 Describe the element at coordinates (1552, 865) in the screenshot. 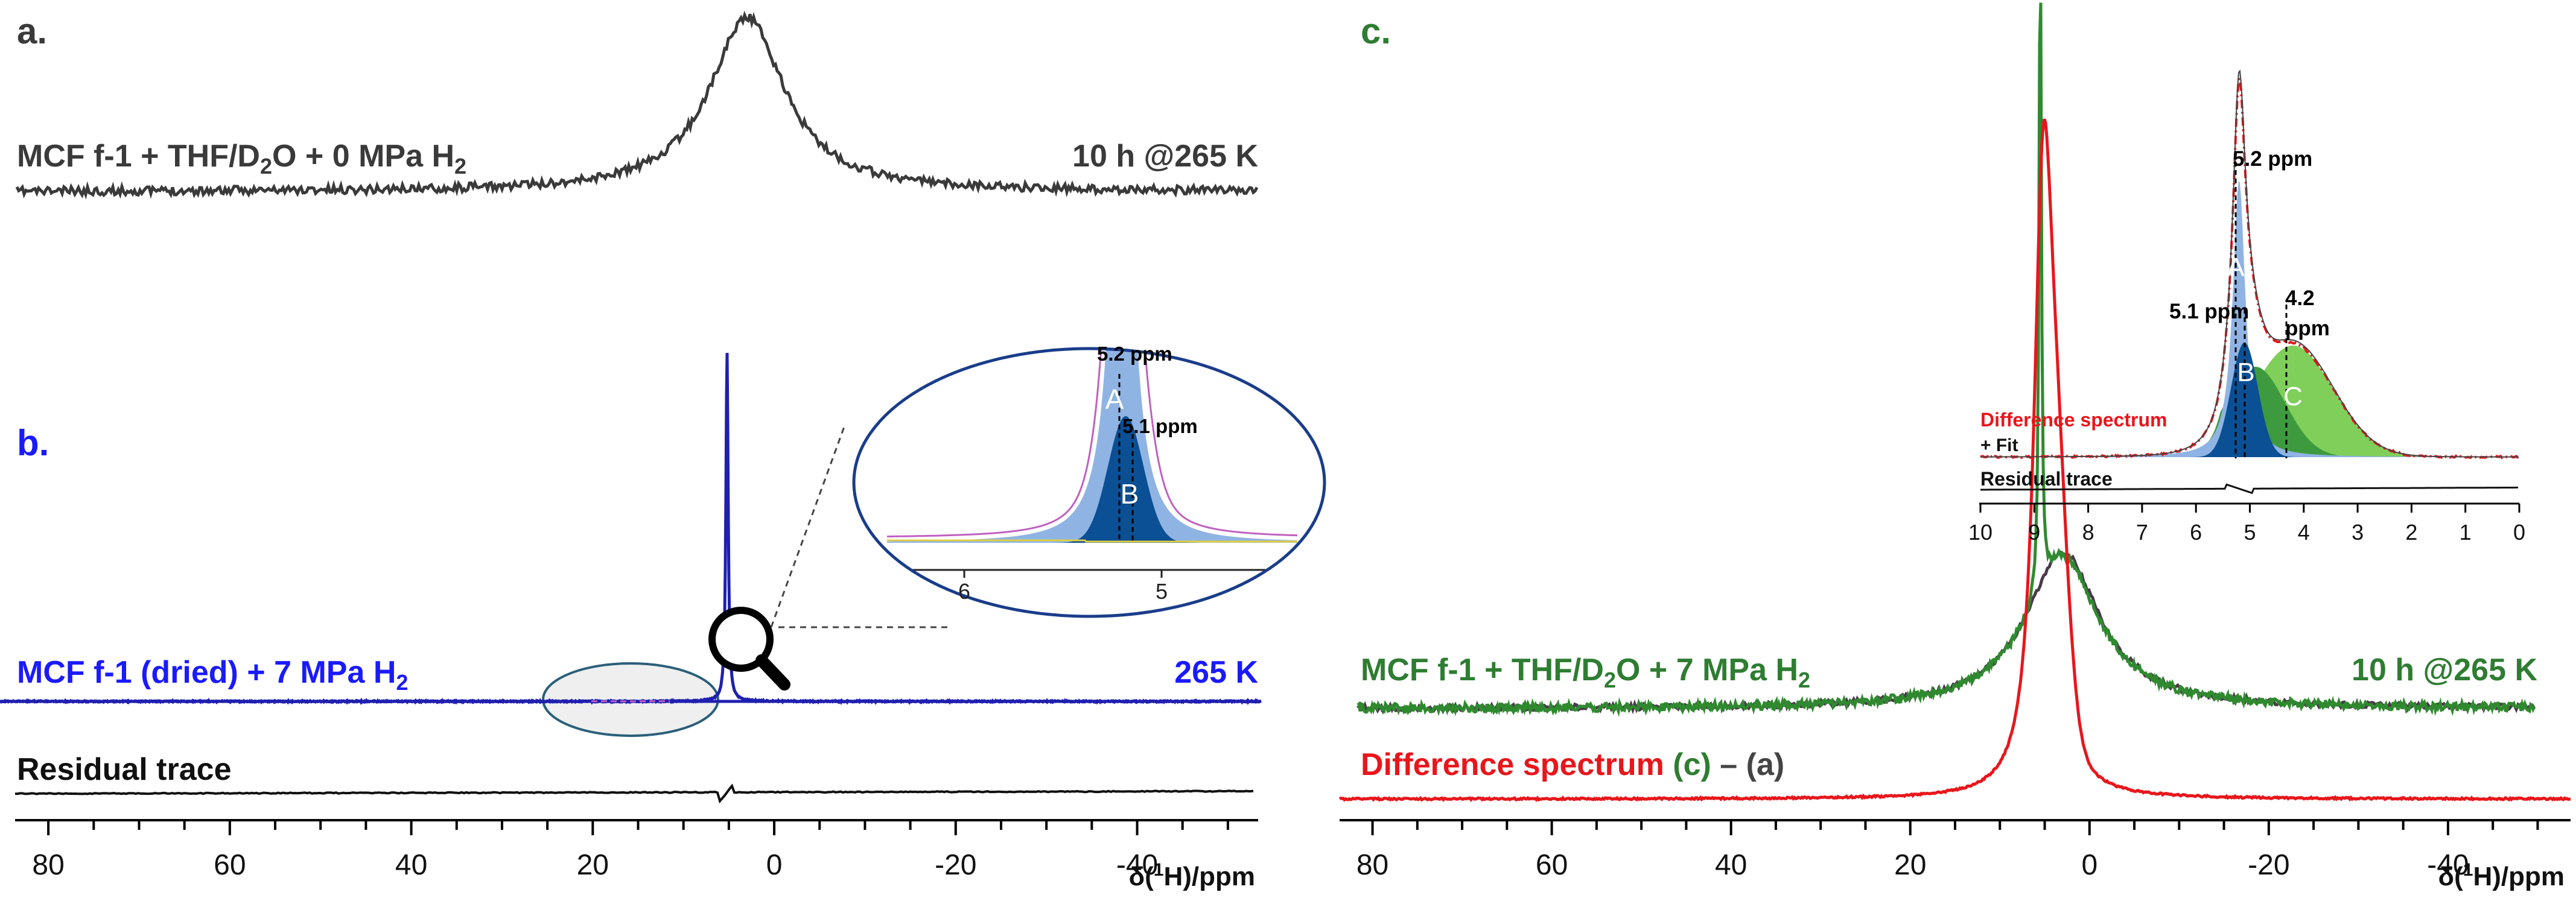

I see `panel-c-axis-tick-label: 60` at that location.